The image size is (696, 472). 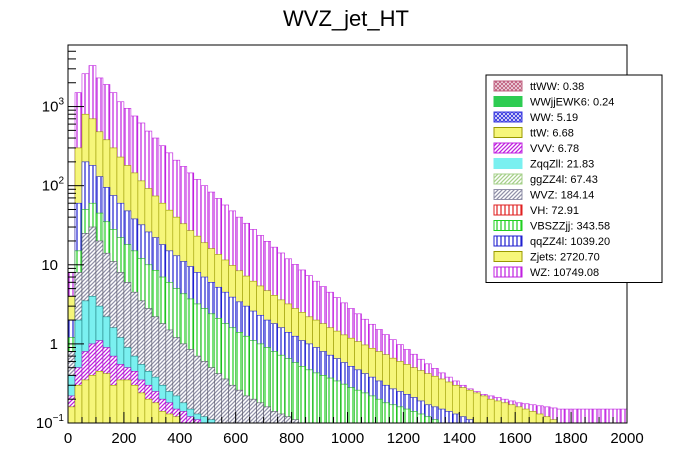 What do you see at coordinates (347, 438) in the screenshot?
I see `x-tick-label: 1000` at bounding box center [347, 438].